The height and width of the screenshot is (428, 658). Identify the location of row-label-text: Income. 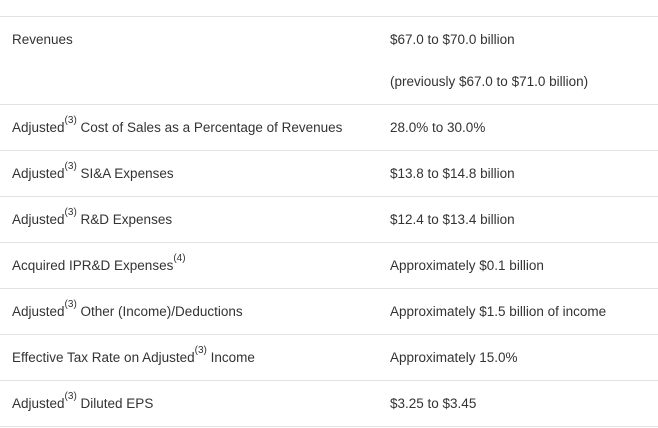
(230, 357).